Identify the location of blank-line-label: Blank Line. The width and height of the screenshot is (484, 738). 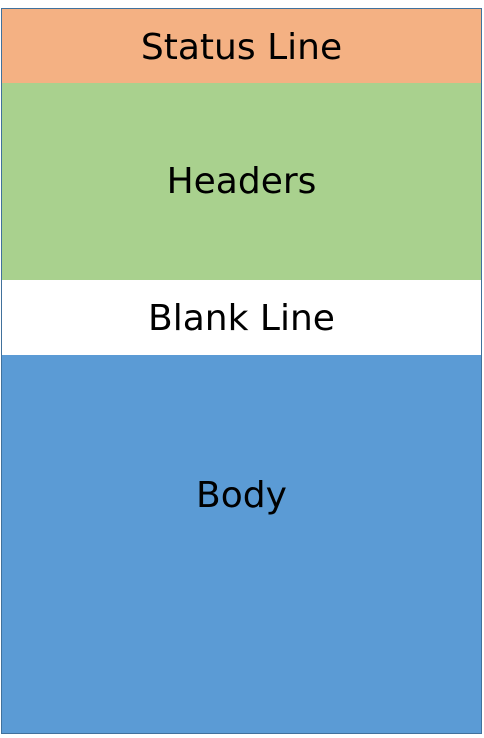
(241, 318).